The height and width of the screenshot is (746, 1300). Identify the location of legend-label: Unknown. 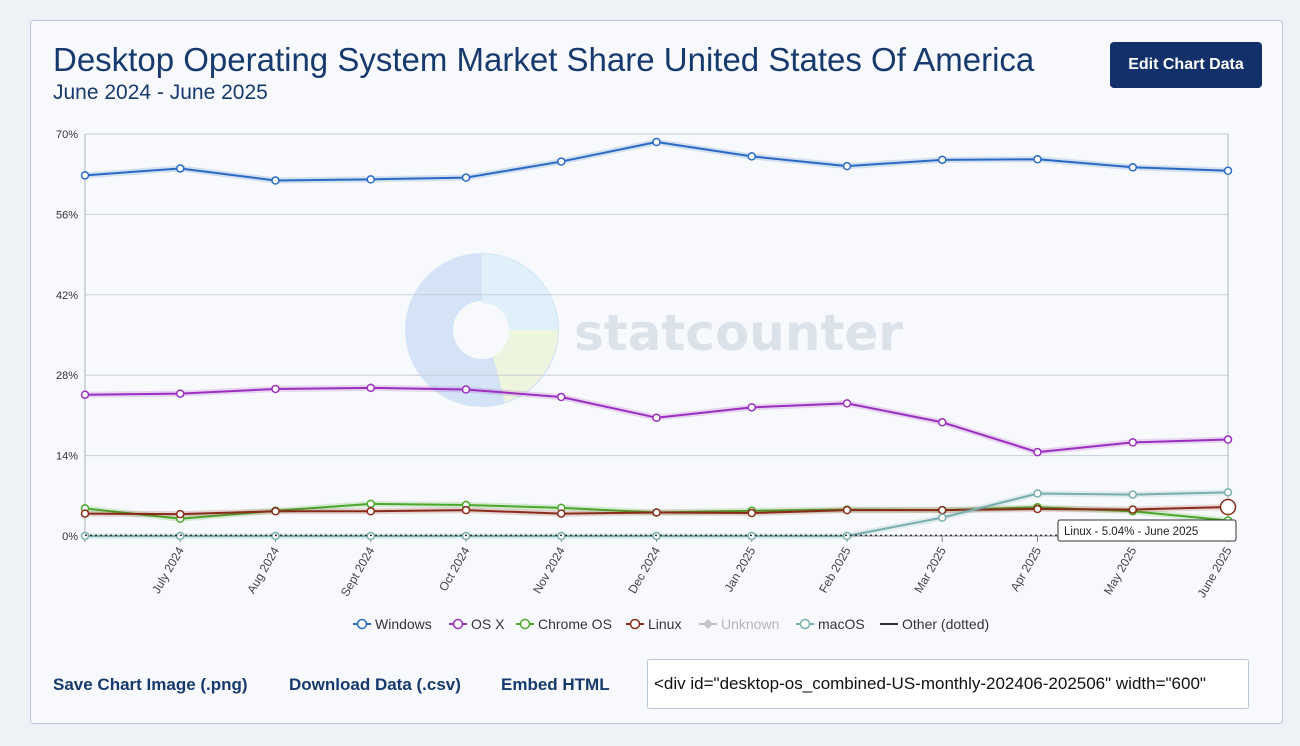
(750, 624).